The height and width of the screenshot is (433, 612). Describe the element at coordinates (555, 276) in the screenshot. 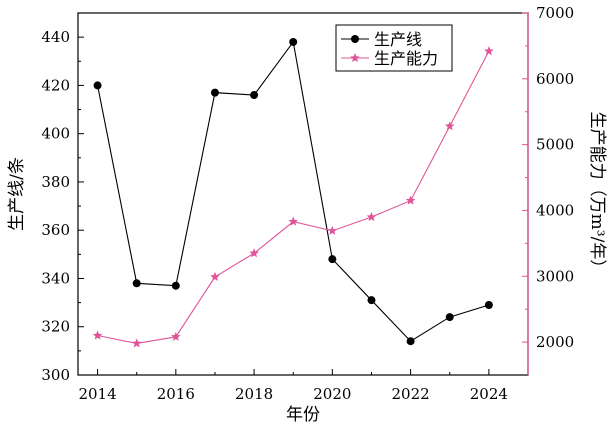

I see `right-tick-label: 3000` at that location.